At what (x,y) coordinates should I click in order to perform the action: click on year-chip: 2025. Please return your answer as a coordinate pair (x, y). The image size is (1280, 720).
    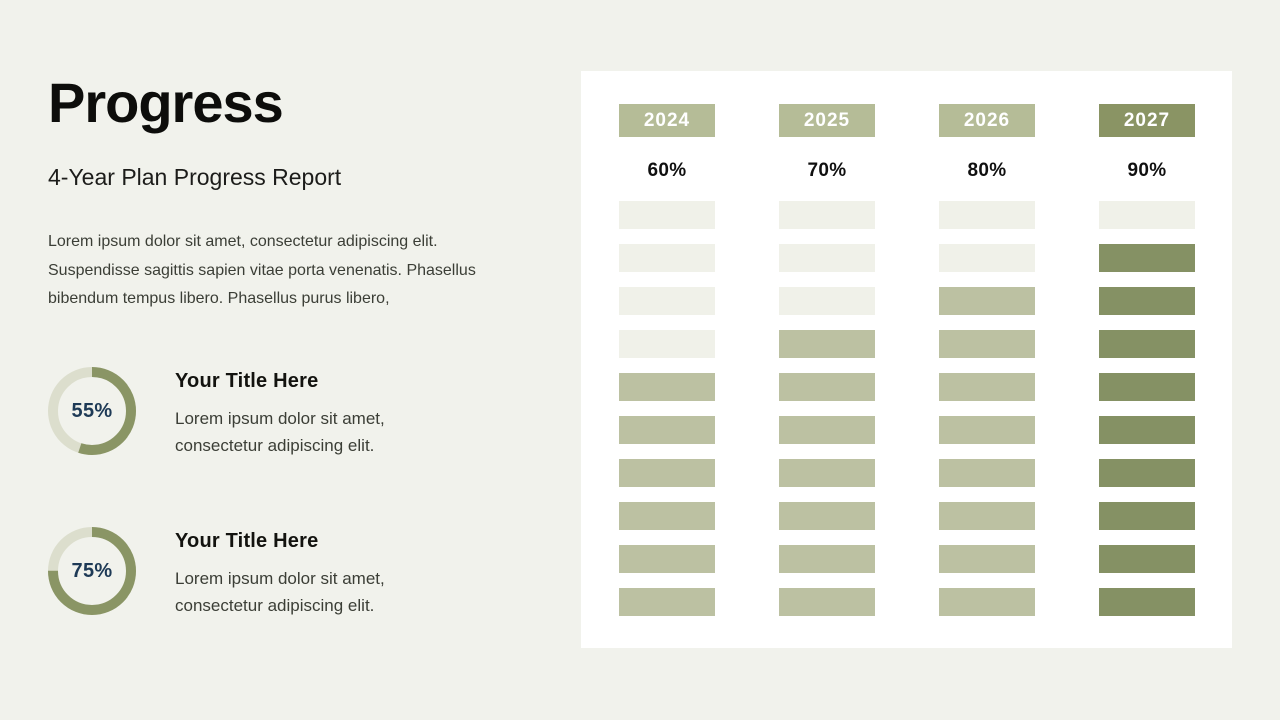
    Looking at the image, I should click on (827, 120).